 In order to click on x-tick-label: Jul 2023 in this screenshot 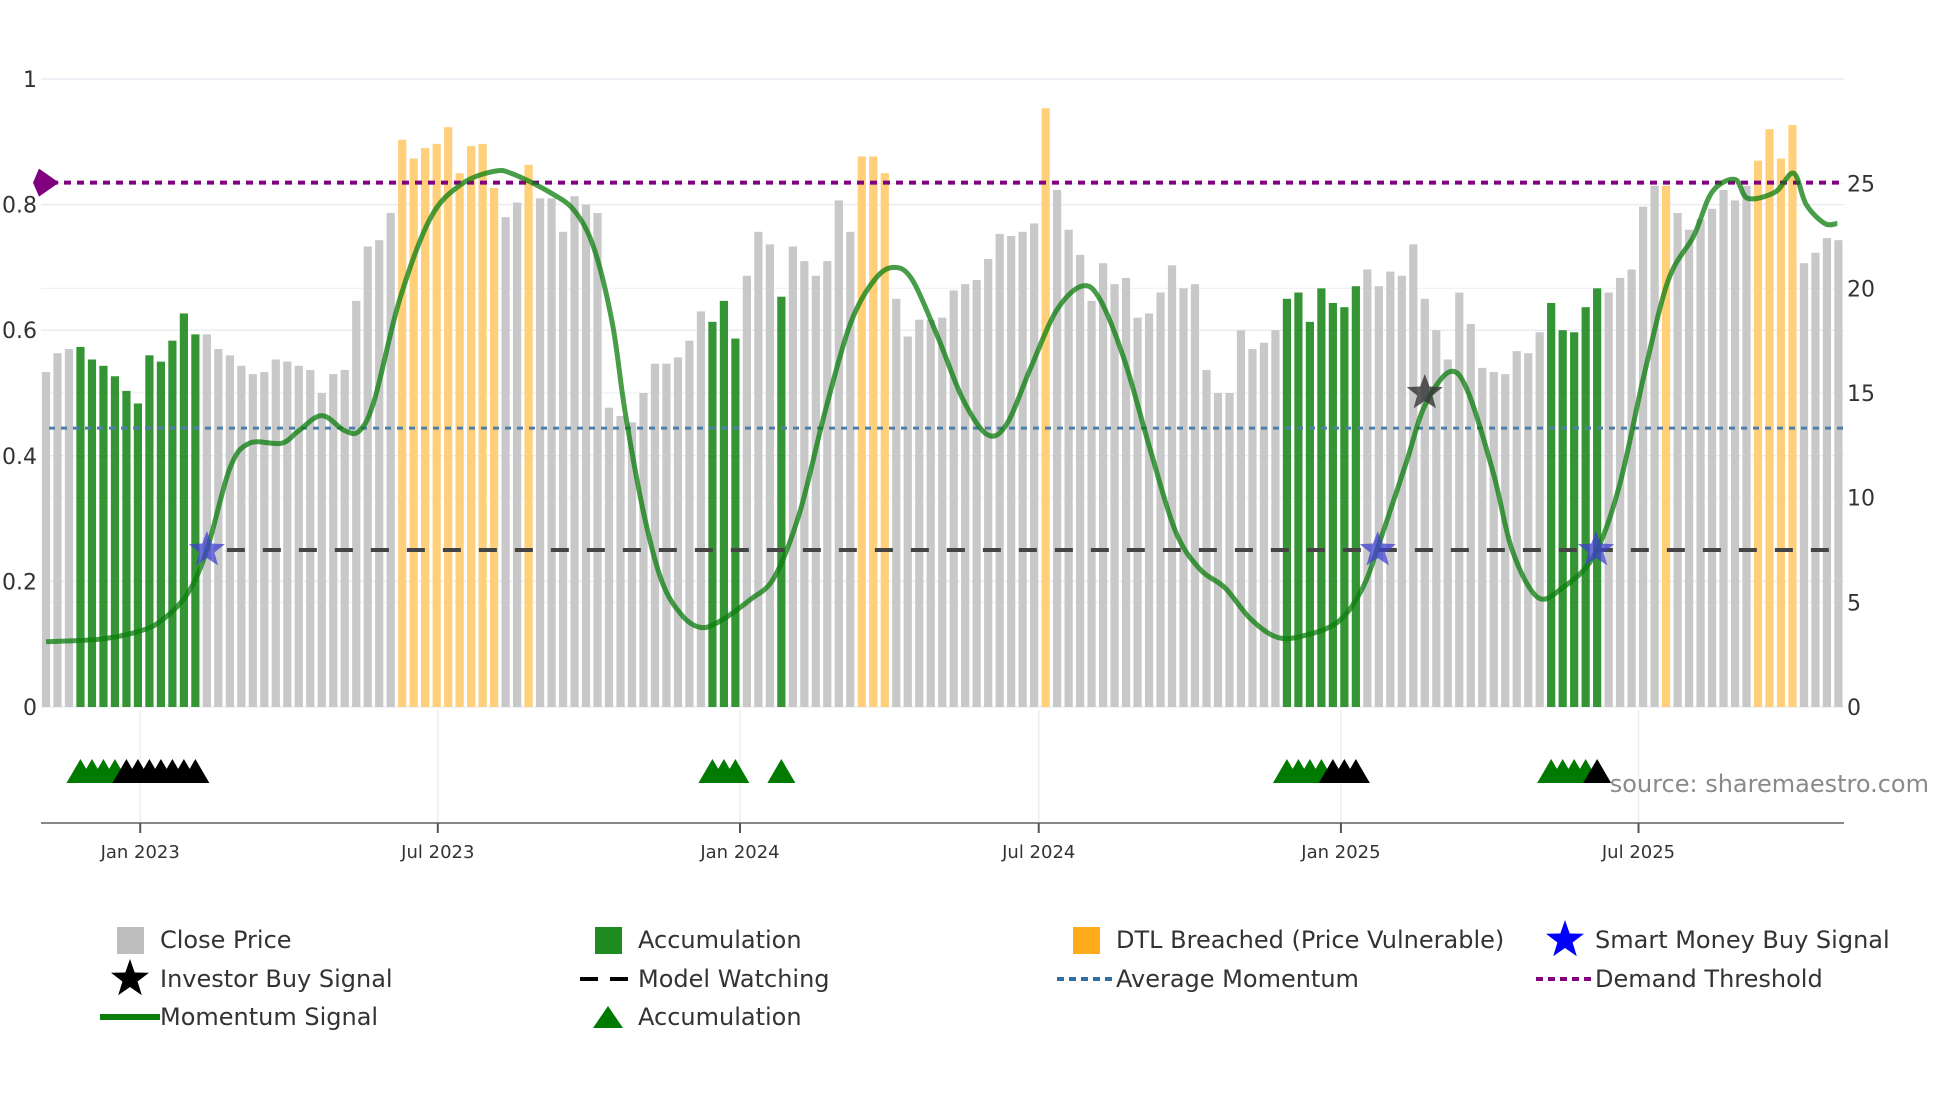, I will do `click(437, 852)`.